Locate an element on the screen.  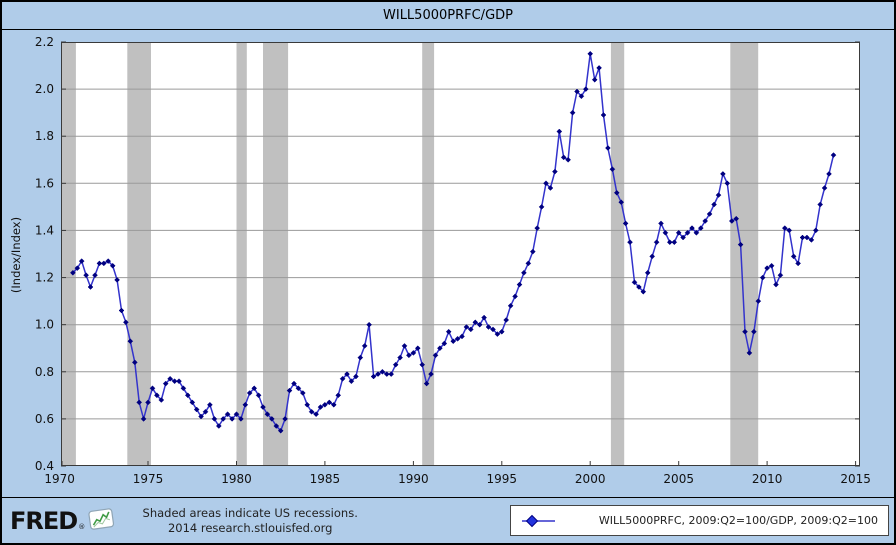
x-tick-label: 2000 is located at coordinates (590, 479).